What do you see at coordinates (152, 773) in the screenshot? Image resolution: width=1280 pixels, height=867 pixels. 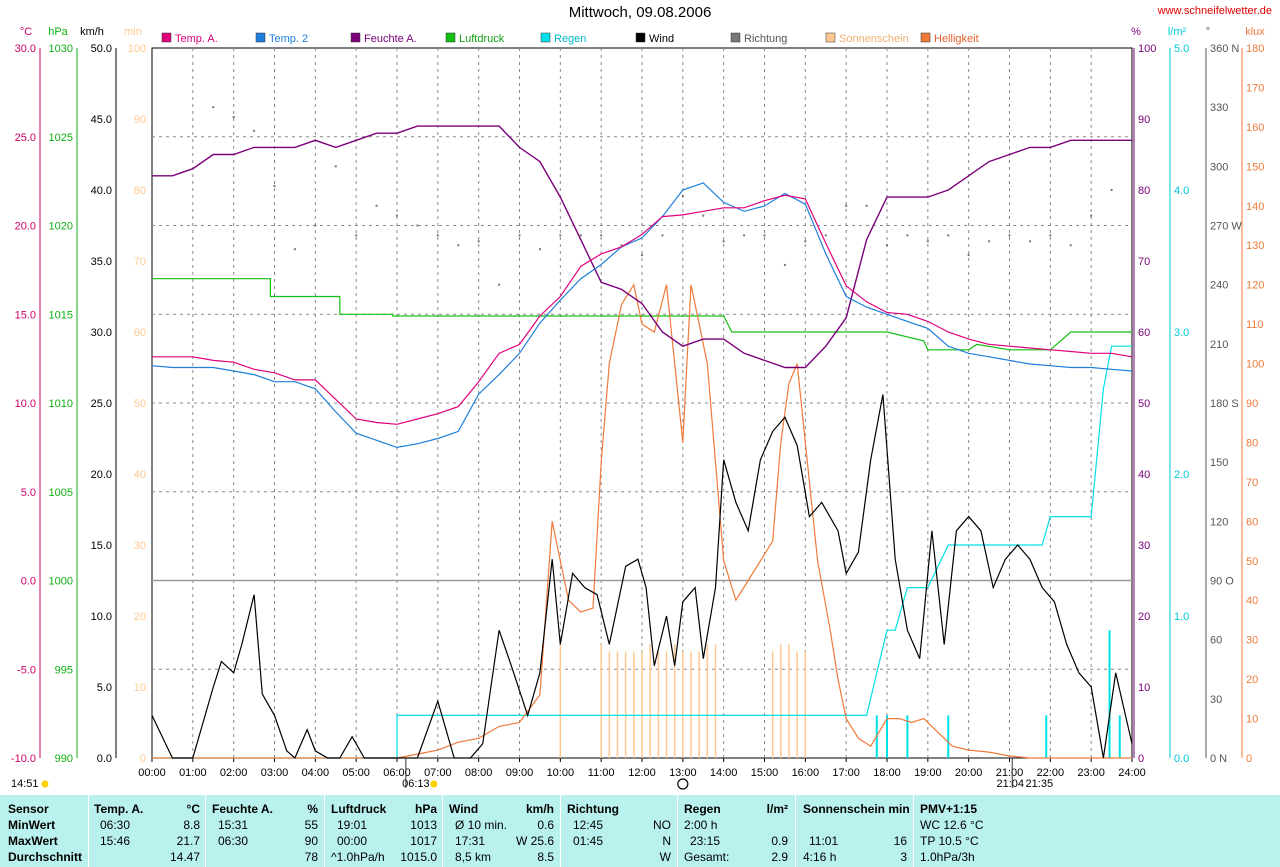 I see `time-tick-label: 00:00` at bounding box center [152, 773].